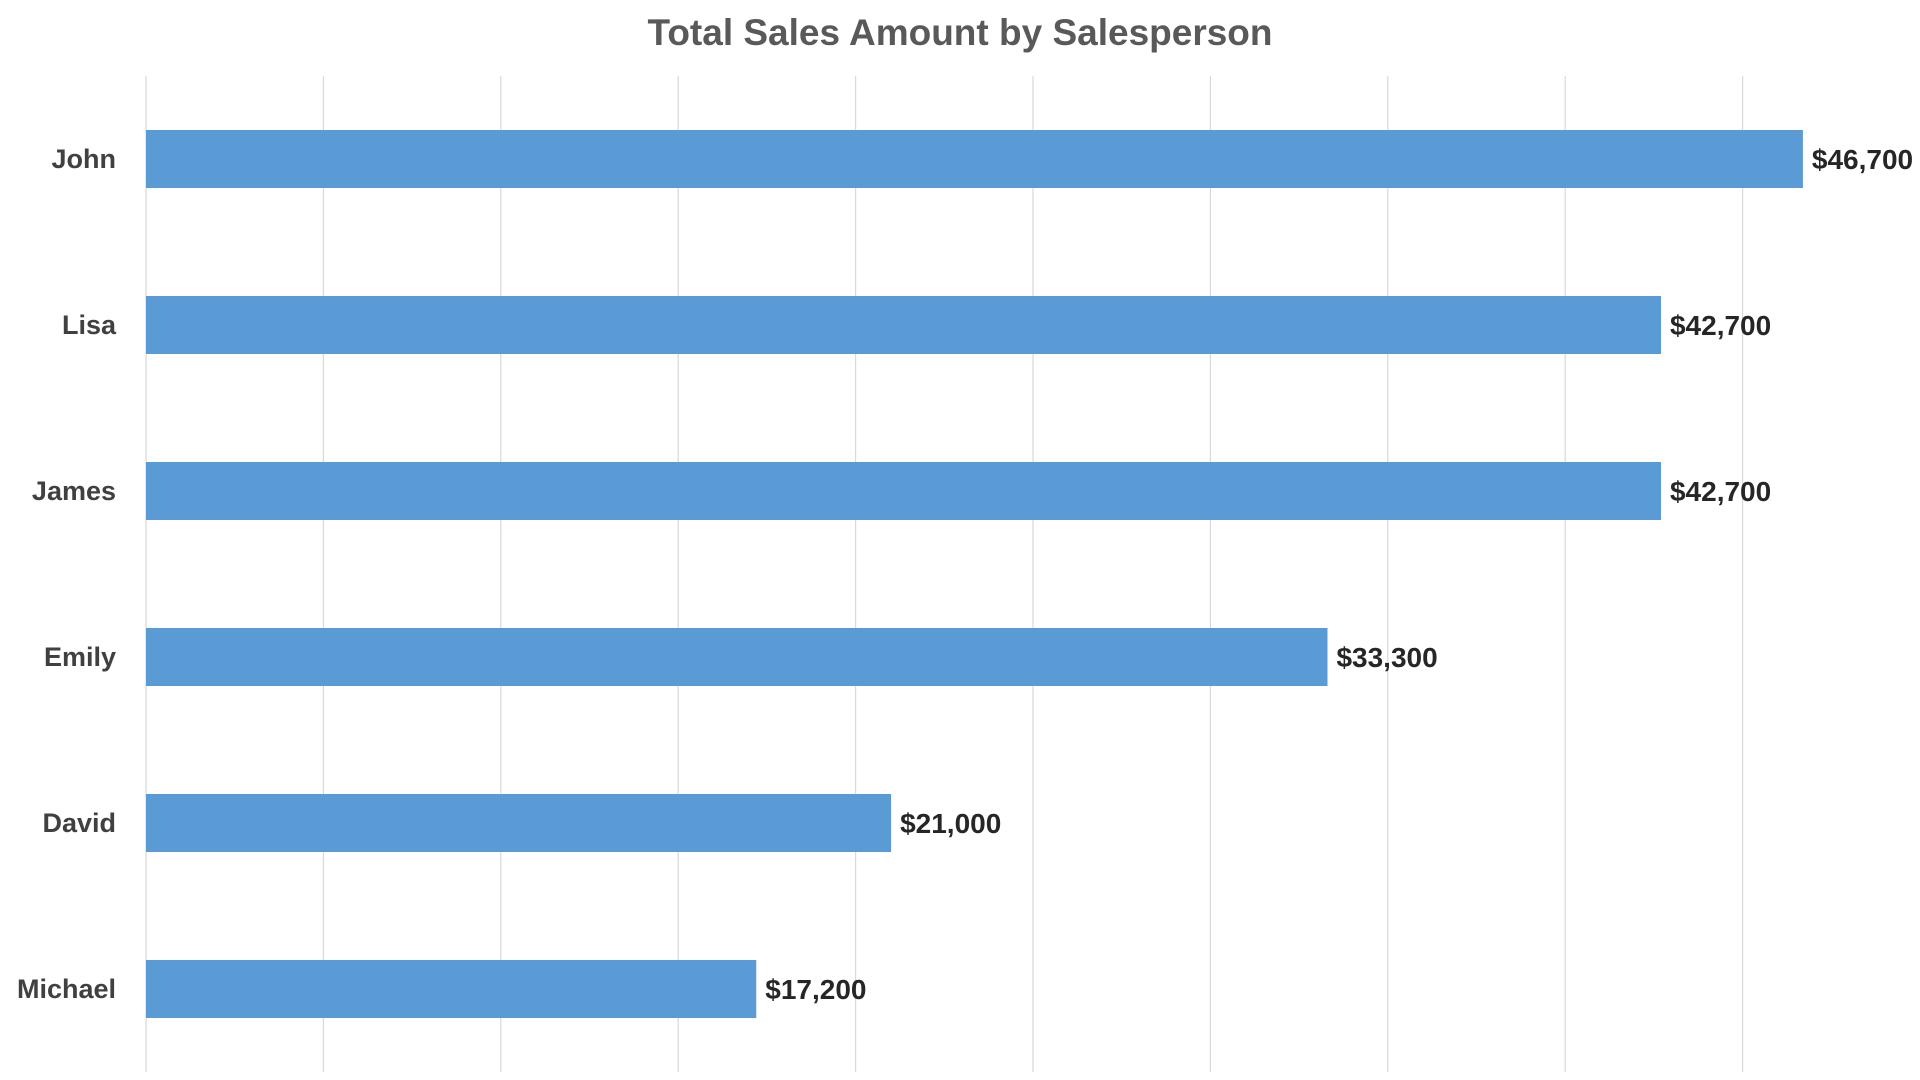 The height and width of the screenshot is (1080, 1920). What do you see at coordinates (1720, 491) in the screenshot?
I see `value-label-james: $42,700` at bounding box center [1720, 491].